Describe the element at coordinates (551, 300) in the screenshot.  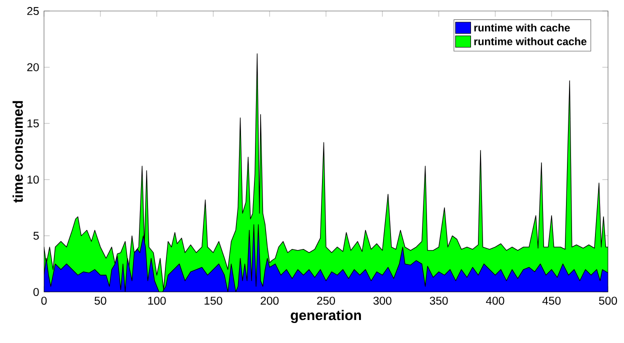
I see `x-tick-label: 450` at that location.